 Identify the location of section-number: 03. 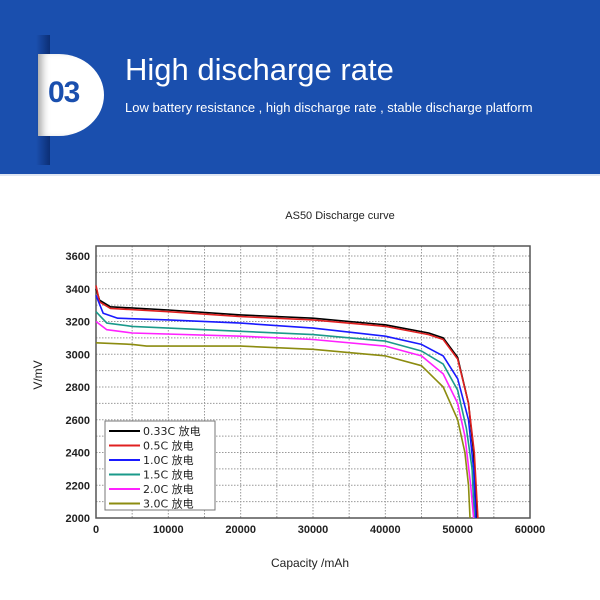
(64, 92).